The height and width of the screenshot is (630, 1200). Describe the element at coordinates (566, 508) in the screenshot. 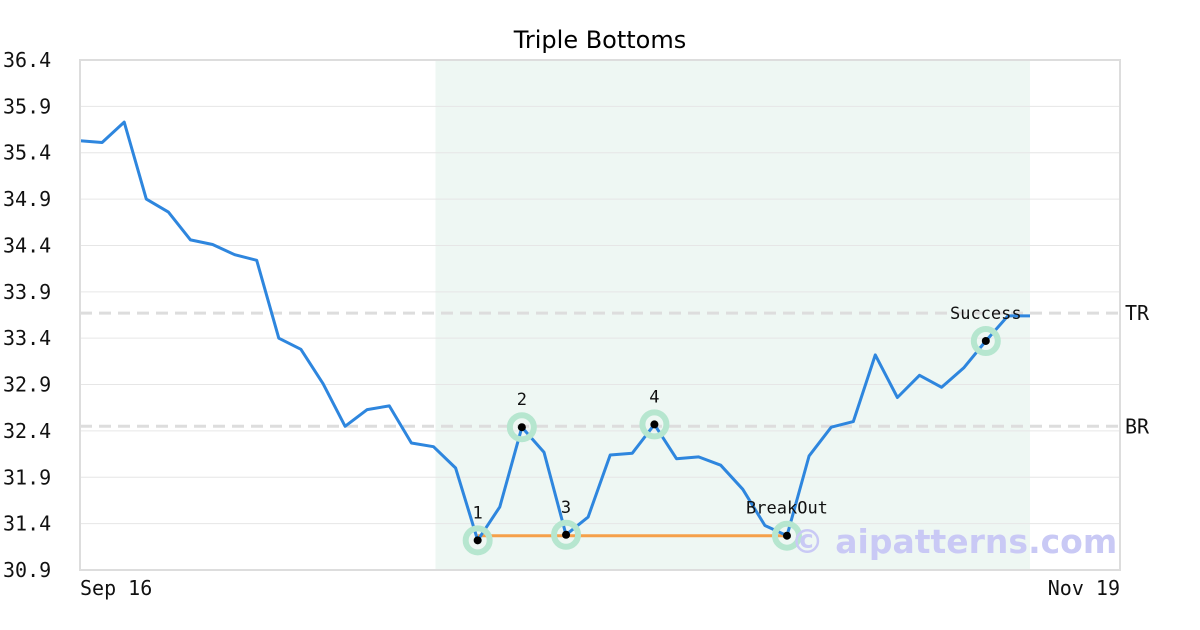

I see `marker-label-3: 3` at that location.